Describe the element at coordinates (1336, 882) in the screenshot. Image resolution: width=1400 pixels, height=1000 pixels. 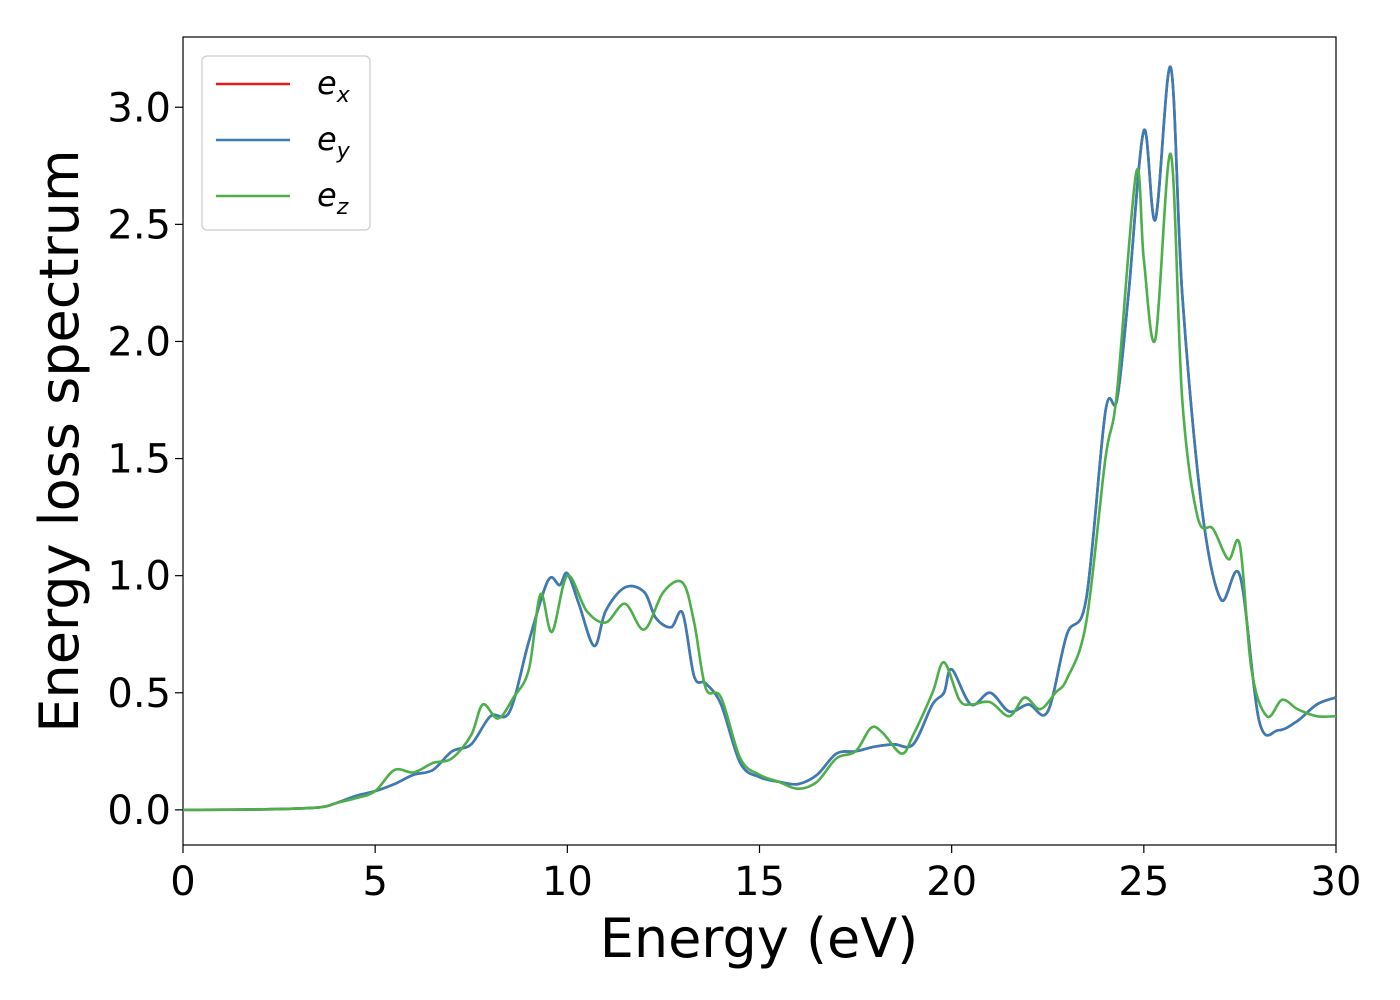
I see `x-tick-label: 30` at that location.